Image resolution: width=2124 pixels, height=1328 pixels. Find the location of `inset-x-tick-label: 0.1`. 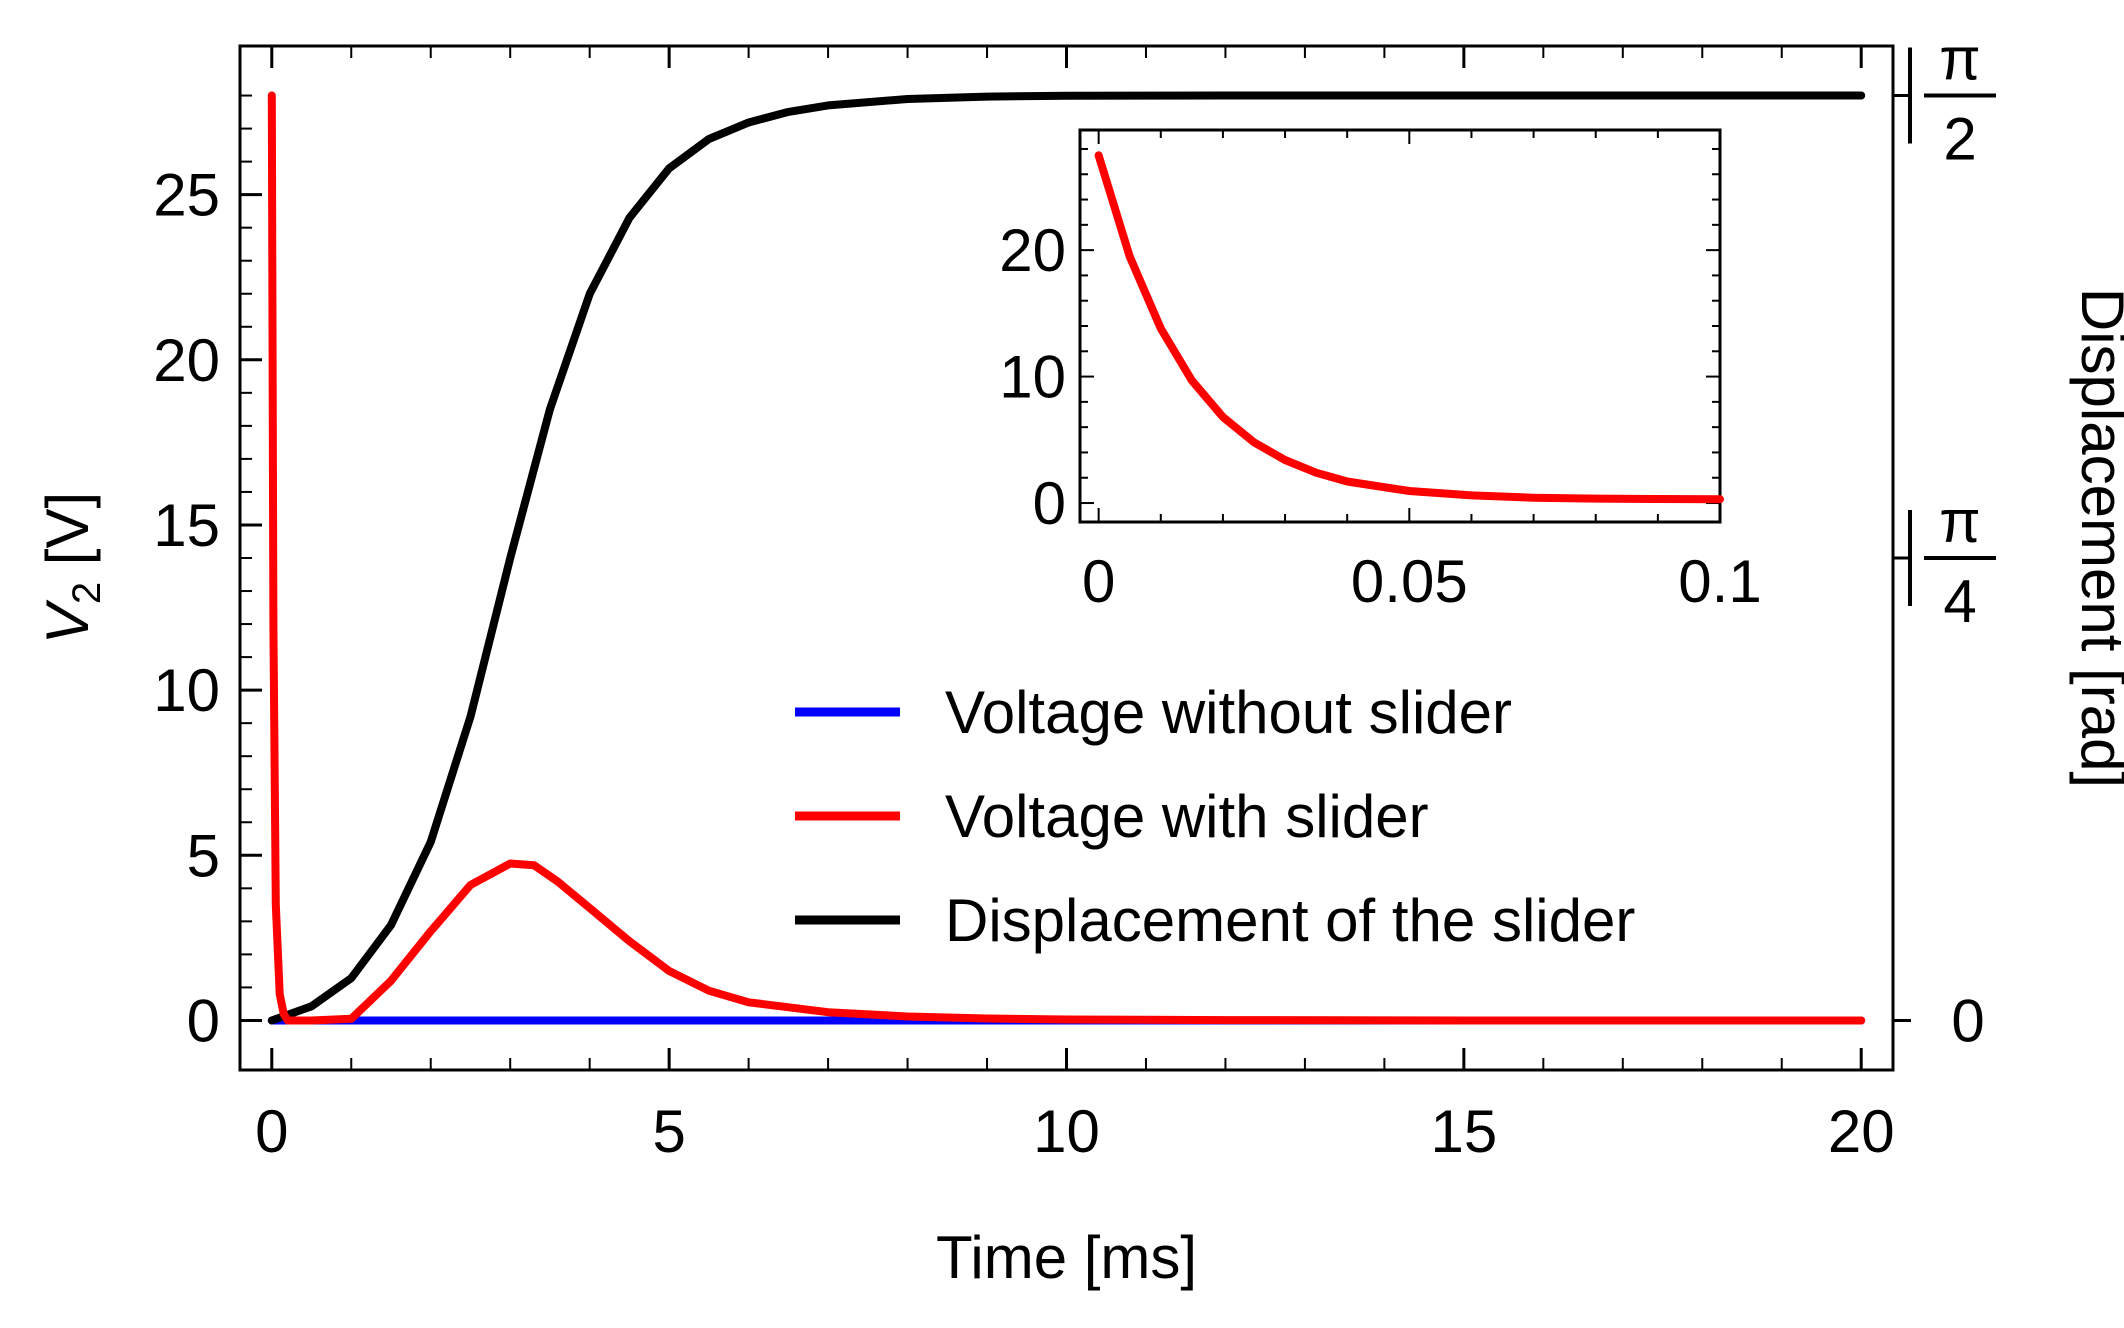

inset-x-tick-label: 0.1 is located at coordinates (1719, 581).